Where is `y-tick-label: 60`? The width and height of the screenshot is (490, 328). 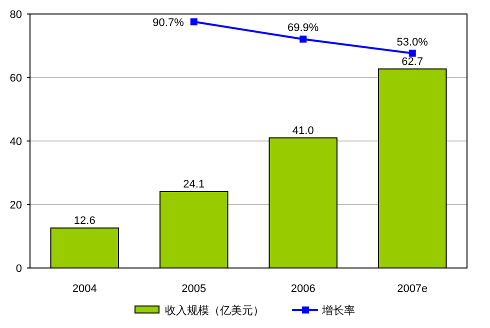
y-tick-label: 60 is located at coordinates (16, 78).